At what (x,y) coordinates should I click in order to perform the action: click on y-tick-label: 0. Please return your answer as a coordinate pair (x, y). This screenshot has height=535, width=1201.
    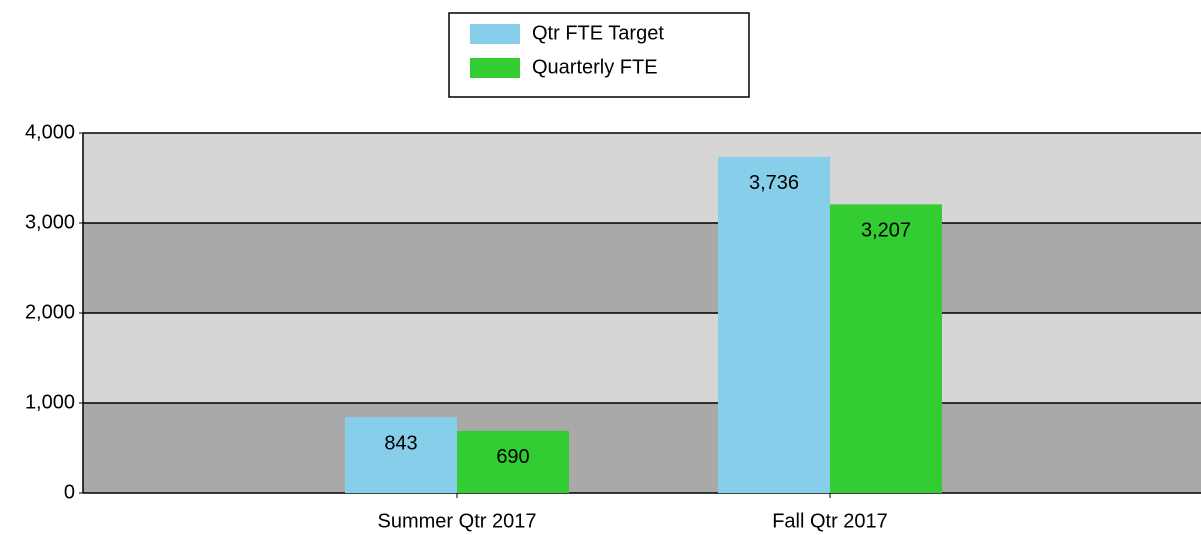
    Looking at the image, I should click on (69, 492).